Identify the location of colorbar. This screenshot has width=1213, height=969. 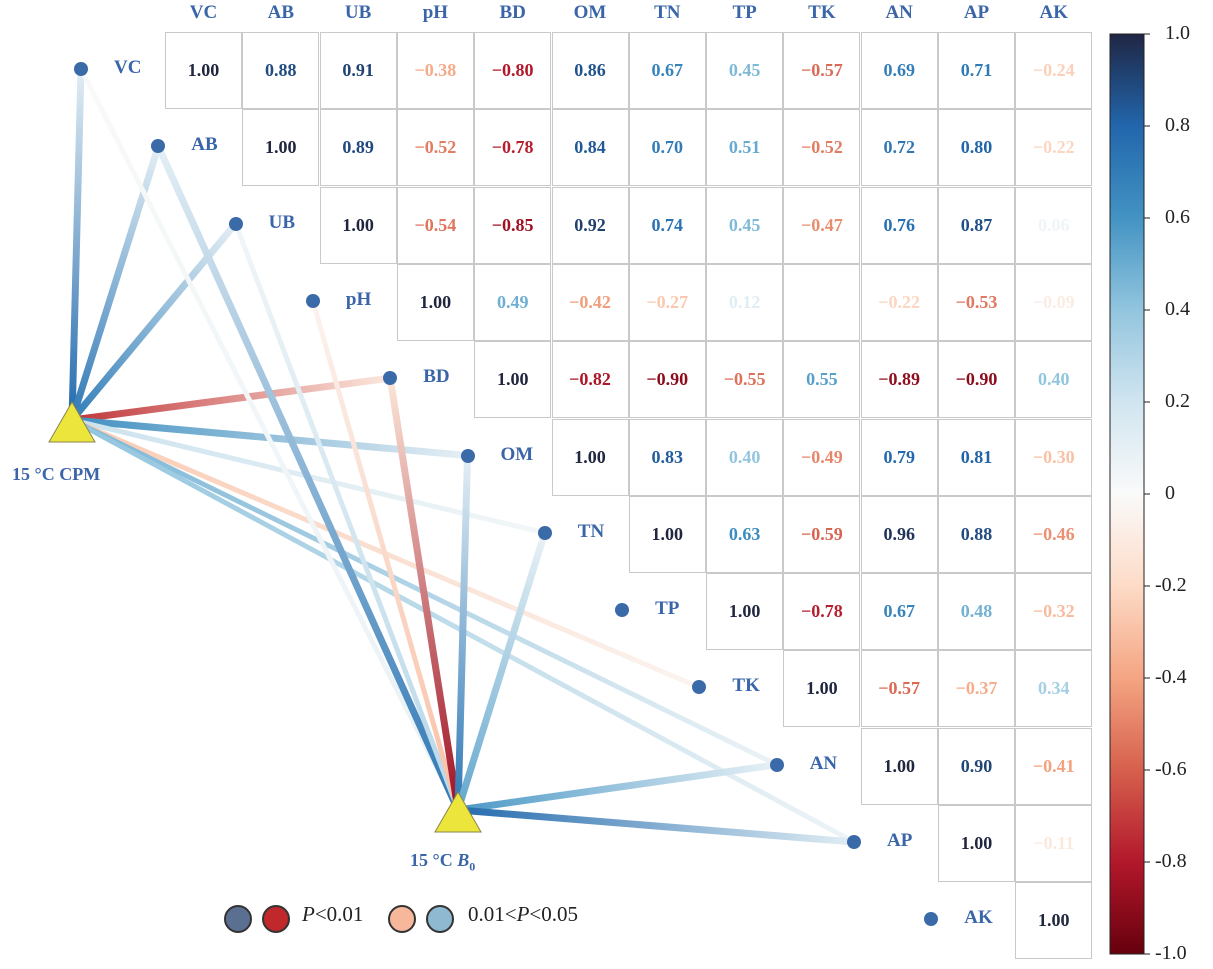
(1129, 494).